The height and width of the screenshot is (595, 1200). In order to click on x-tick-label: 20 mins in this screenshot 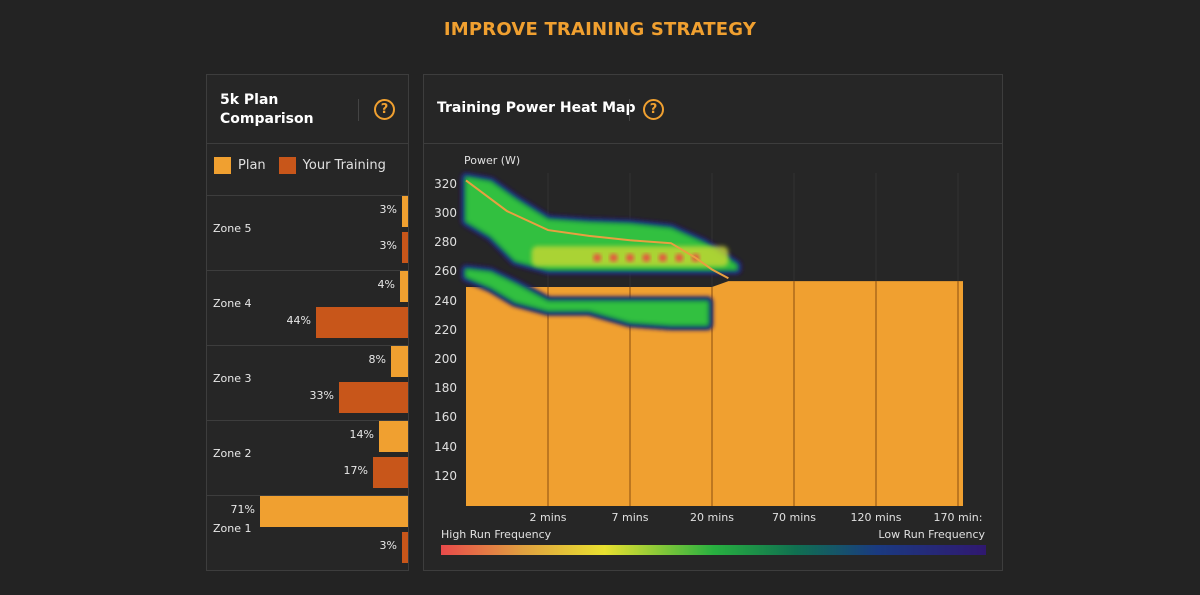, I will do `click(712, 517)`.